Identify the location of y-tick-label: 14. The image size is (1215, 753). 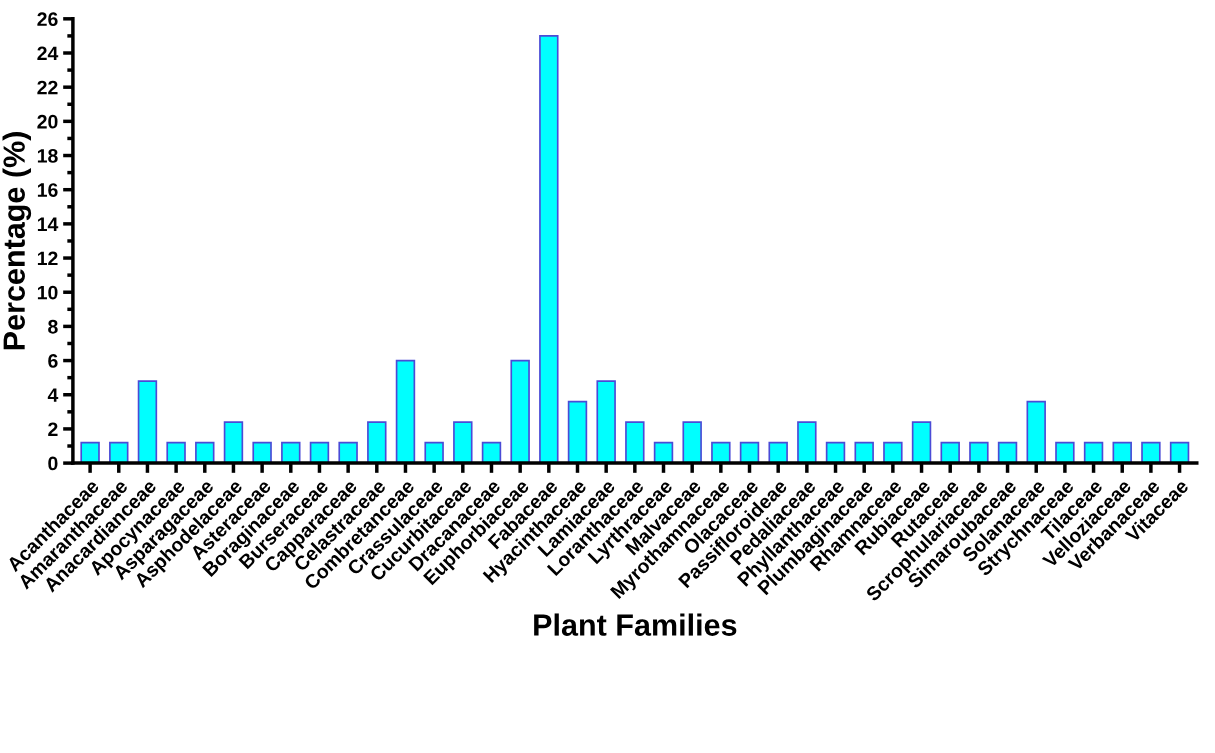
(48, 224).